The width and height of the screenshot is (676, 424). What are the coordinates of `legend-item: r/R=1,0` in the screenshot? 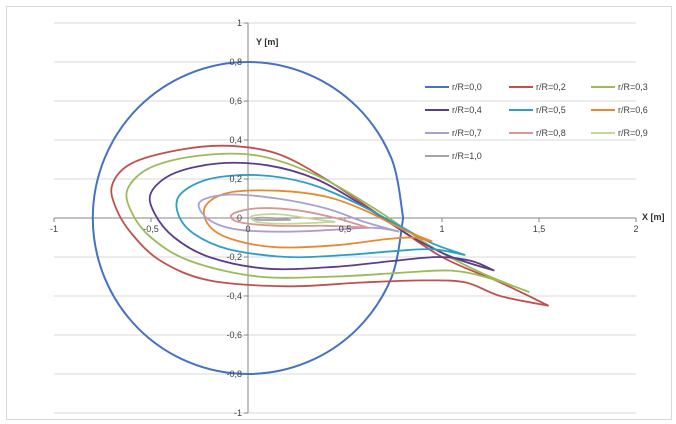 It's located at (453, 156).